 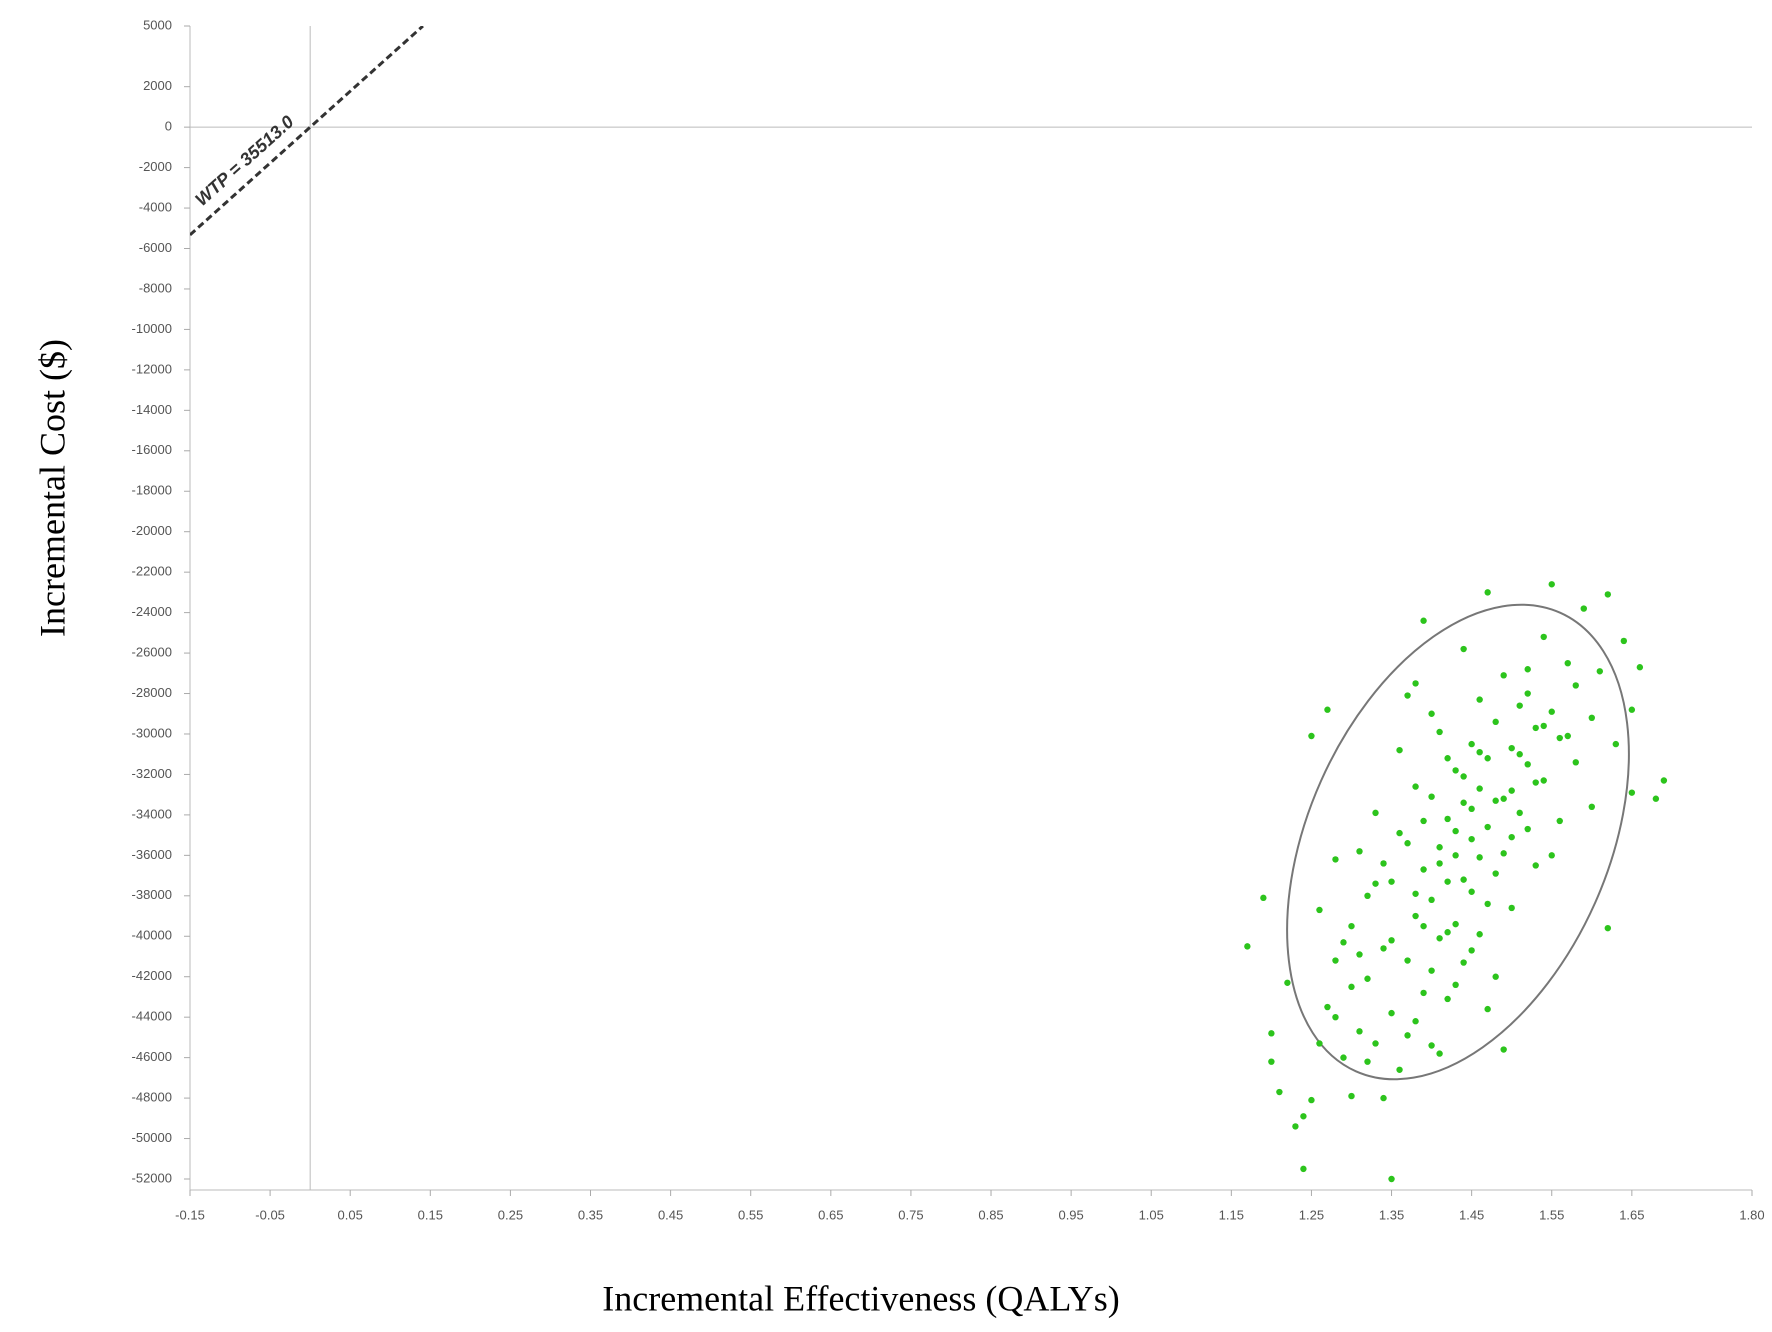 What do you see at coordinates (670, 1214) in the screenshot?
I see `x-tick-label: 0.45` at bounding box center [670, 1214].